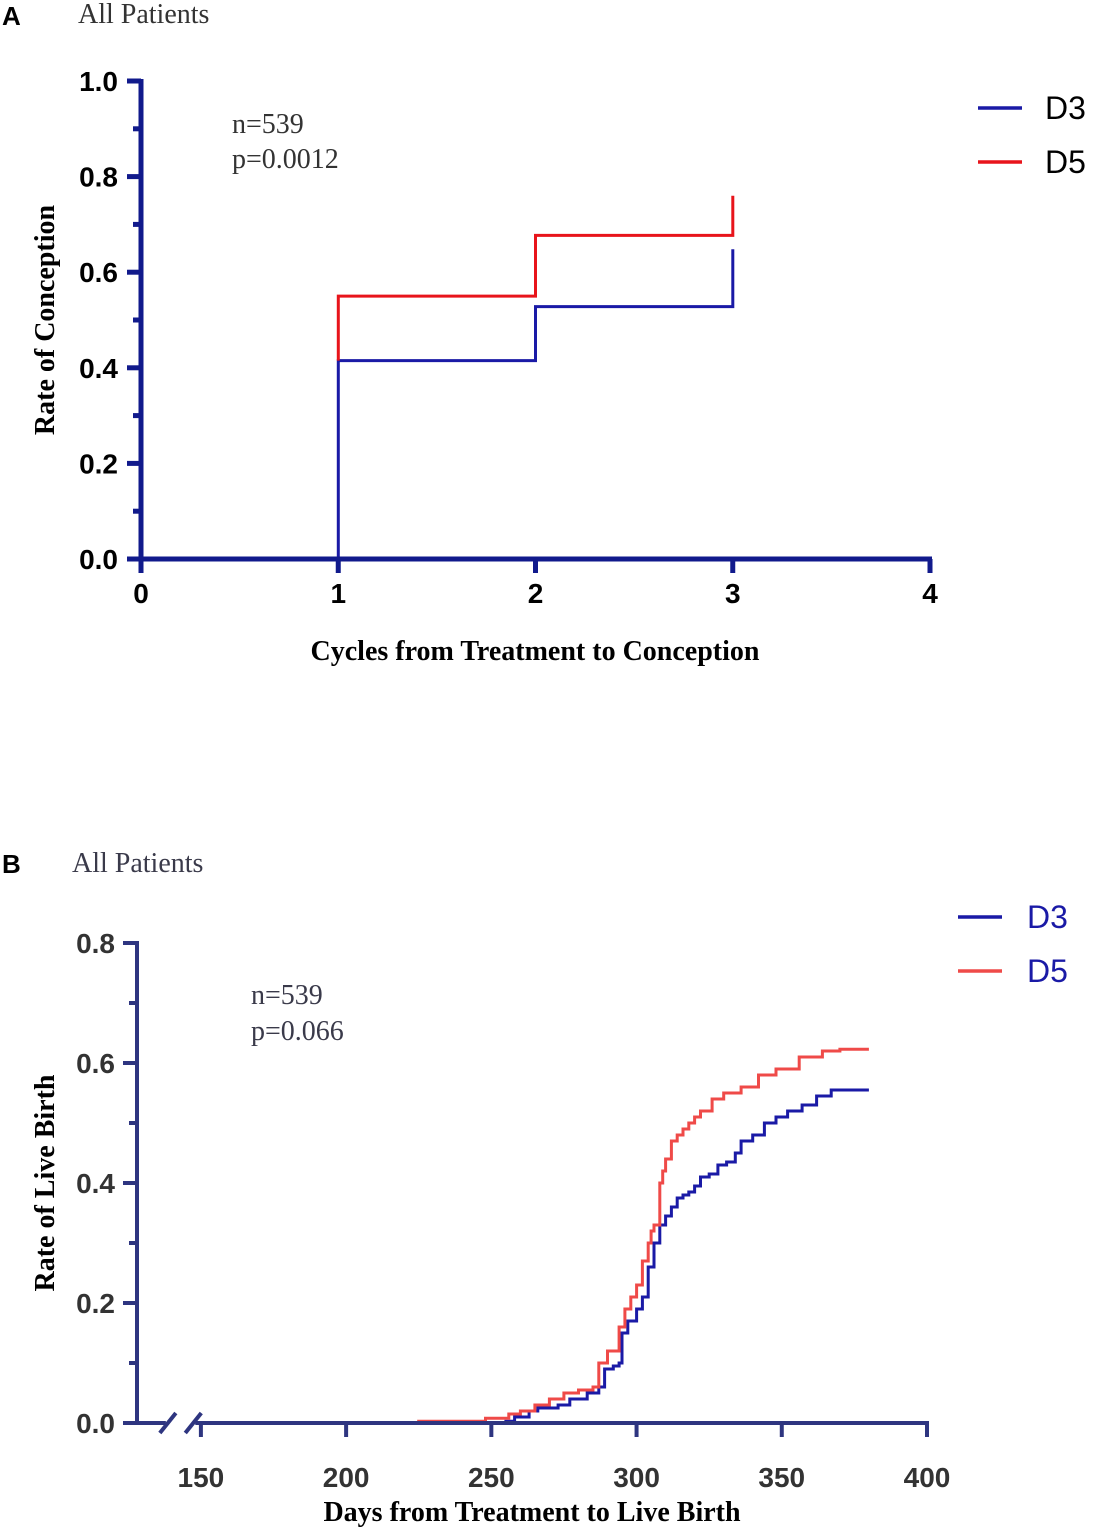 This screenshot has width=1093, height=1531. I want to click on panel-a-legend: D3 D5, so click(1032, 135).